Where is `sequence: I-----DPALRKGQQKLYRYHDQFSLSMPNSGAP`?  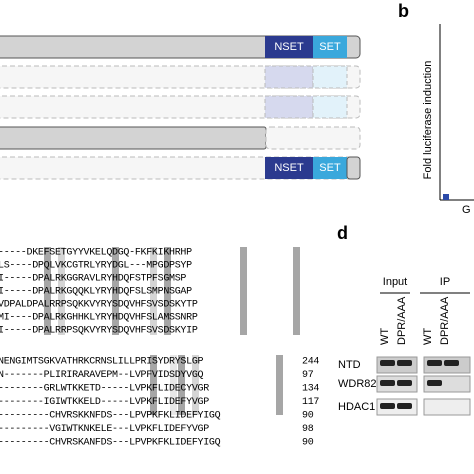 sequence: I-----DPALRKGQQKLYRYHDQFSLSMPNSGAP is located at coordinates (96, 292).